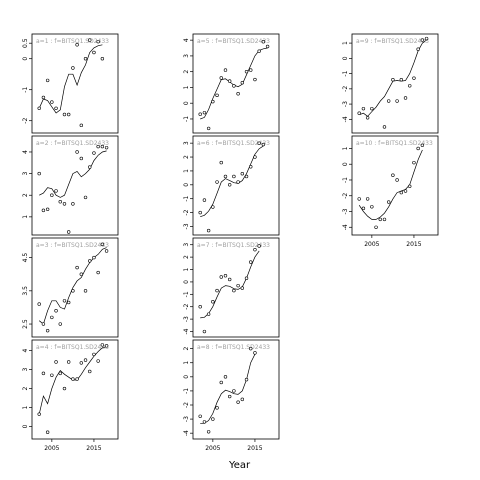 The image size is (480, 480). What do you see at coordinates (236, 185) in the screenshot?
I see `panel-6-frame` at bounding box center [236, 185].